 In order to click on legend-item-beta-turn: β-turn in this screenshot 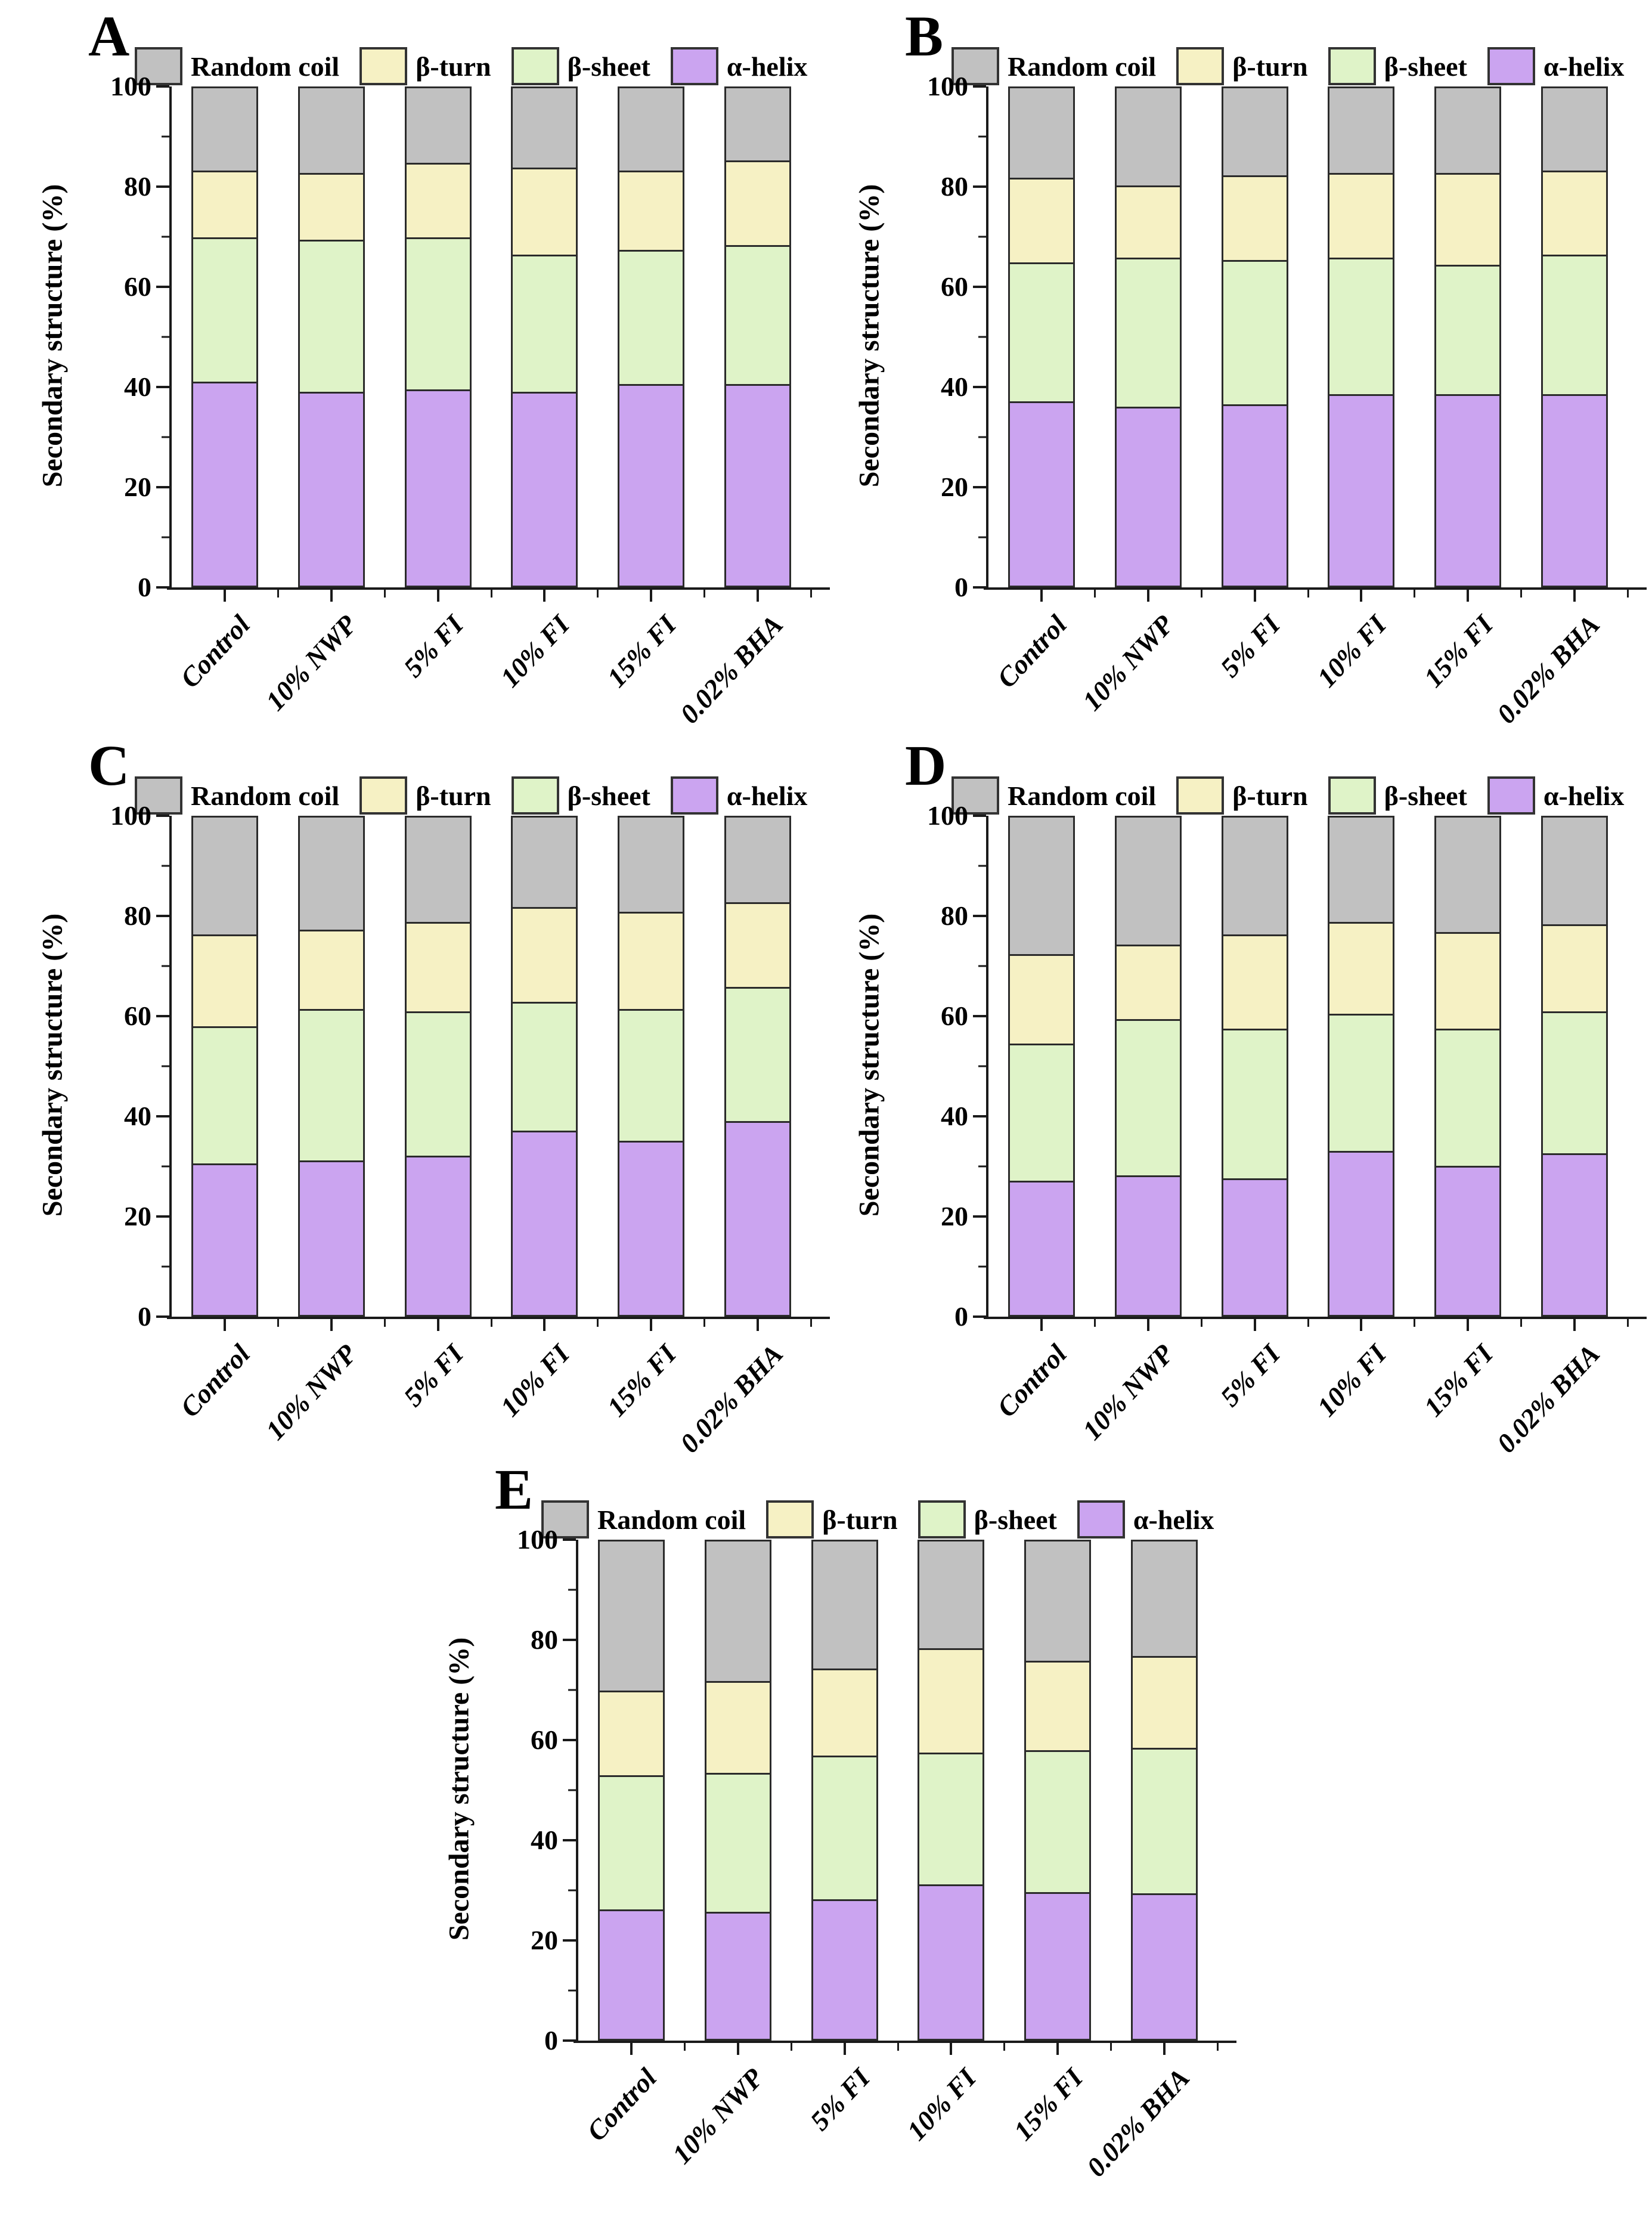, I will do `click(425, 66)`.